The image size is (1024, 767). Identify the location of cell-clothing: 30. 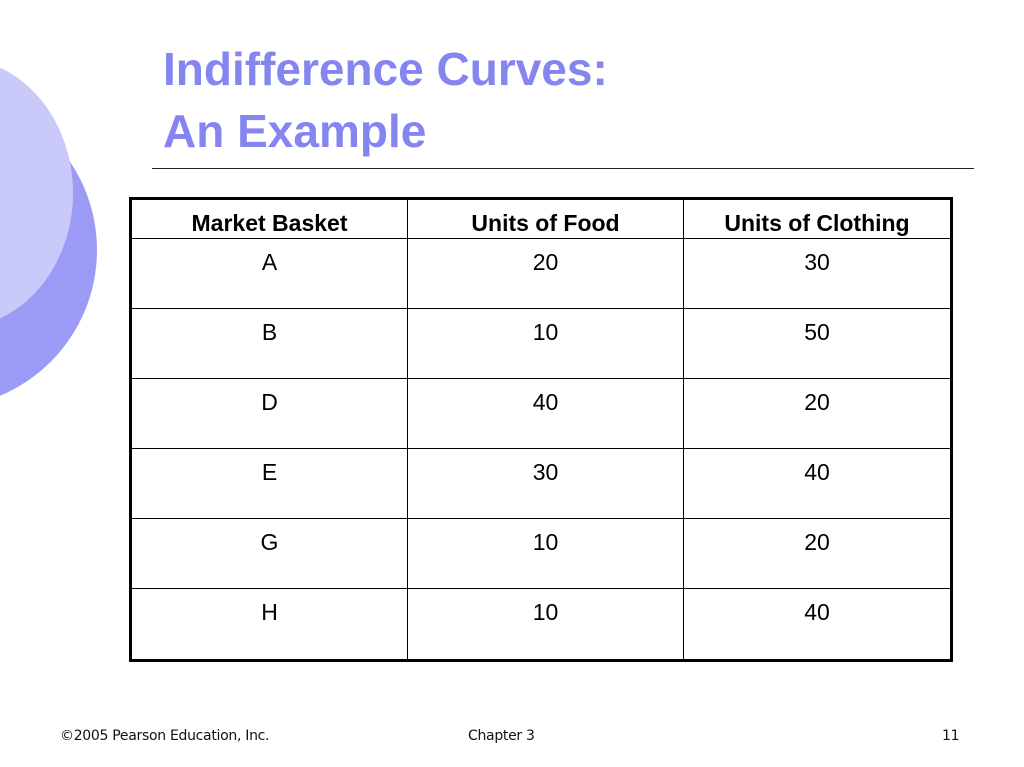
(817, 273).